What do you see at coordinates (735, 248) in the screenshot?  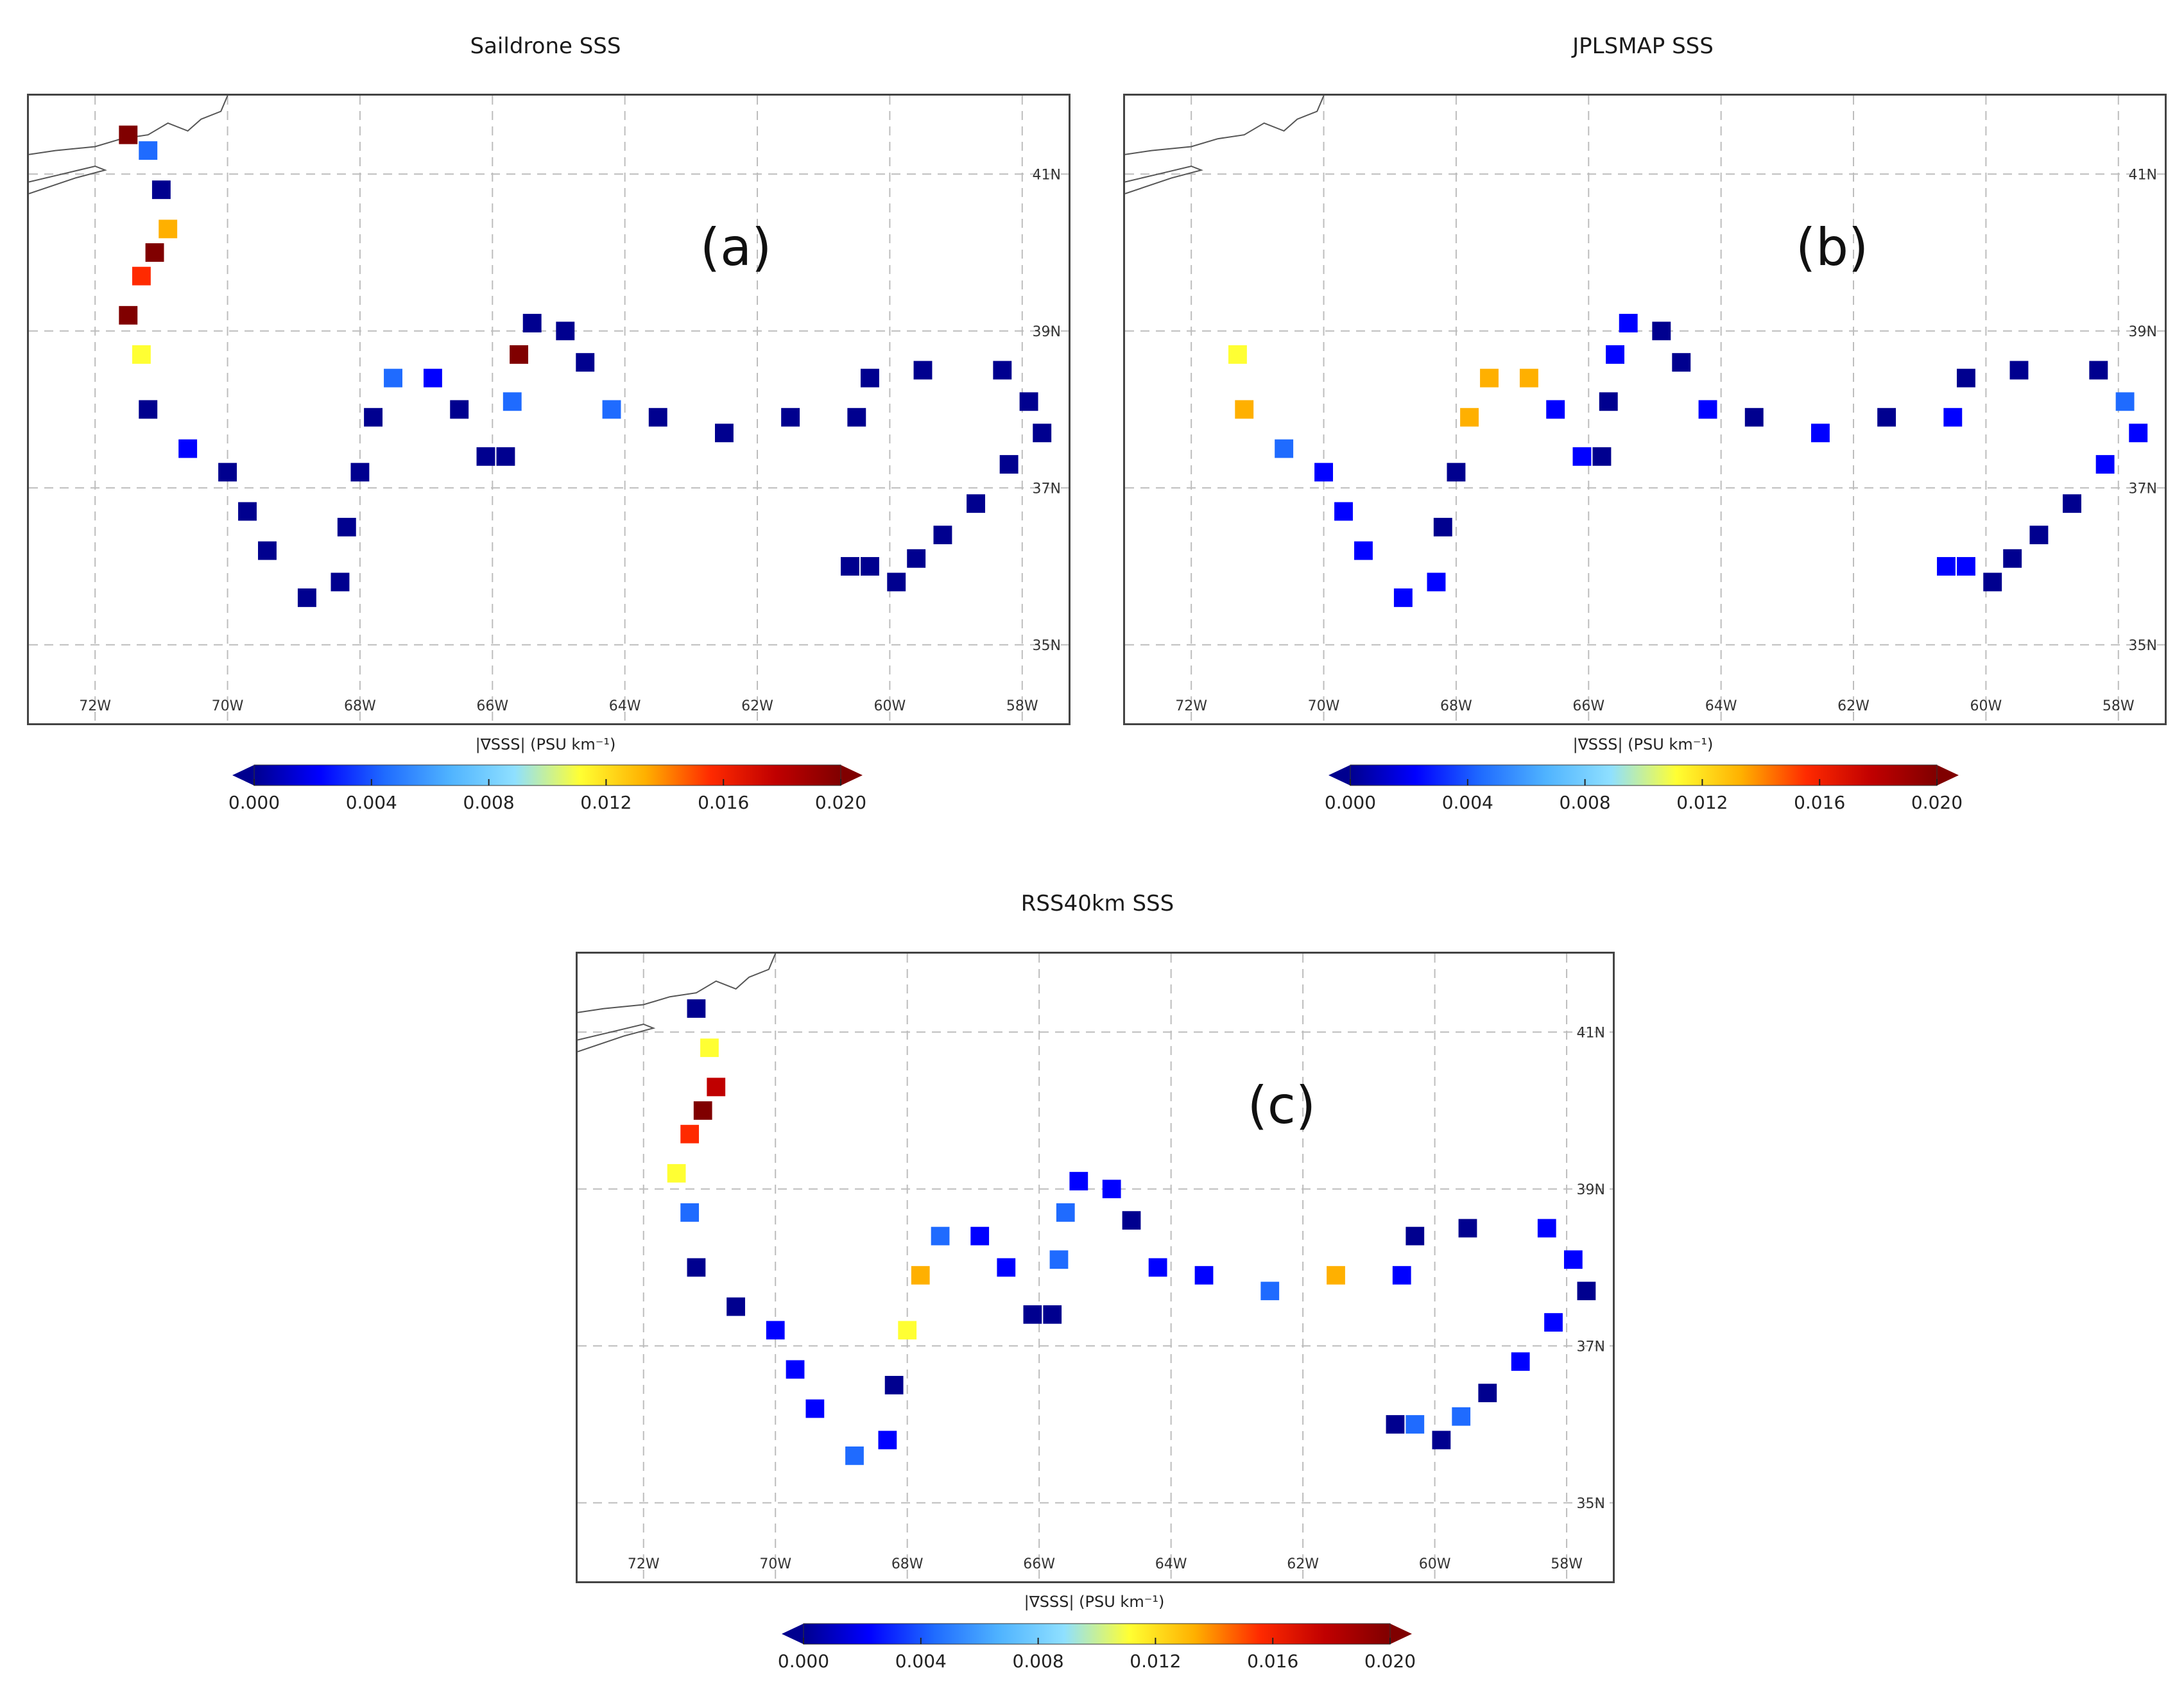 I see `panel-letter: (a)` at bounding box center [735, 248].